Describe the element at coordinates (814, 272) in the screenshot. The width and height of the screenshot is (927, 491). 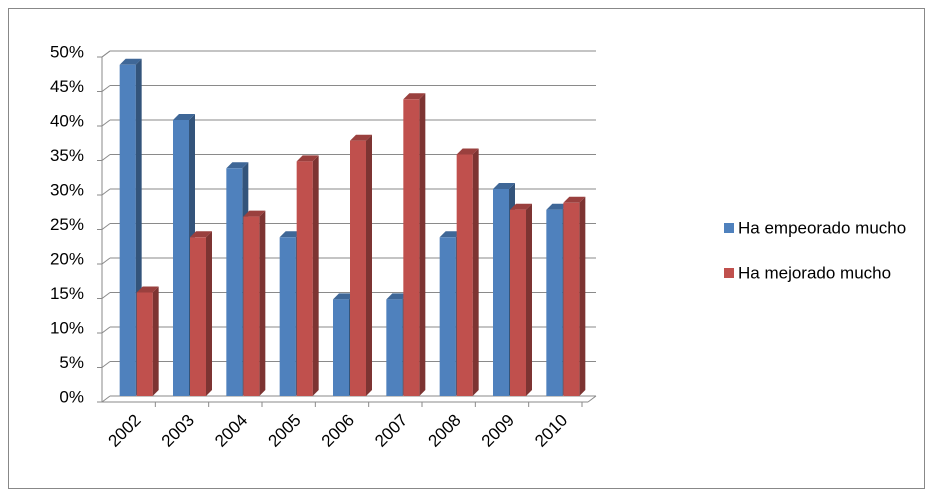
I see `legend-label: Ha mejorado mucho` at that location.